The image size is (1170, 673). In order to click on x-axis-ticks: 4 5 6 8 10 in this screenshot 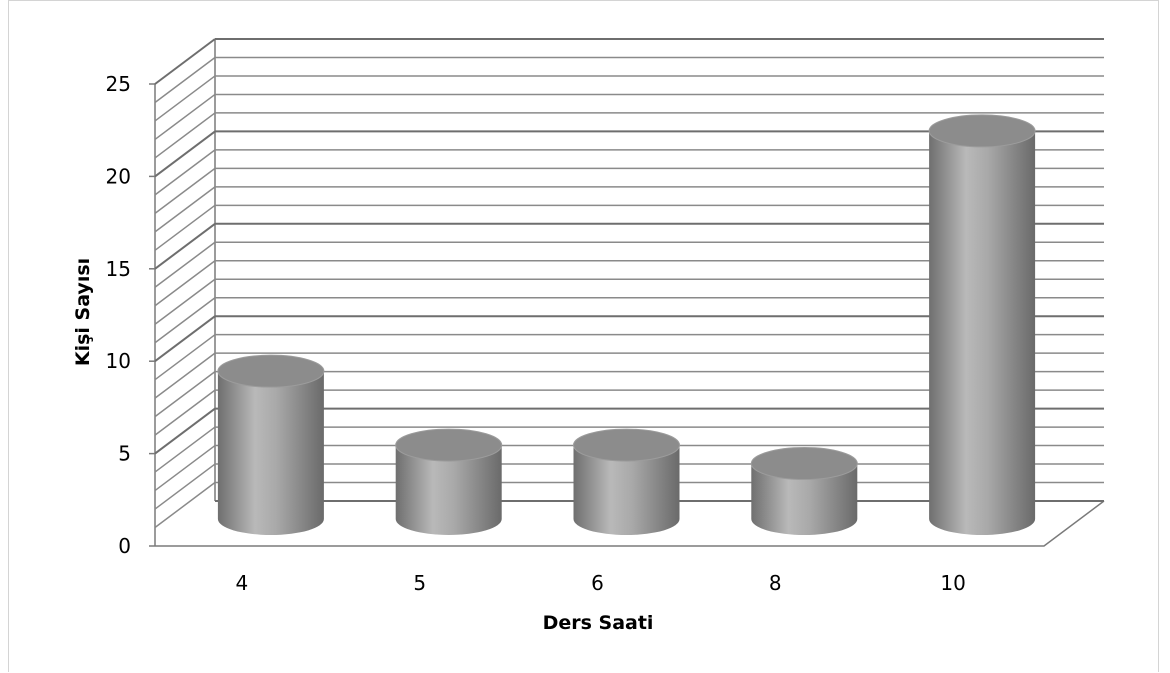, I will do `click(601, 583)`.